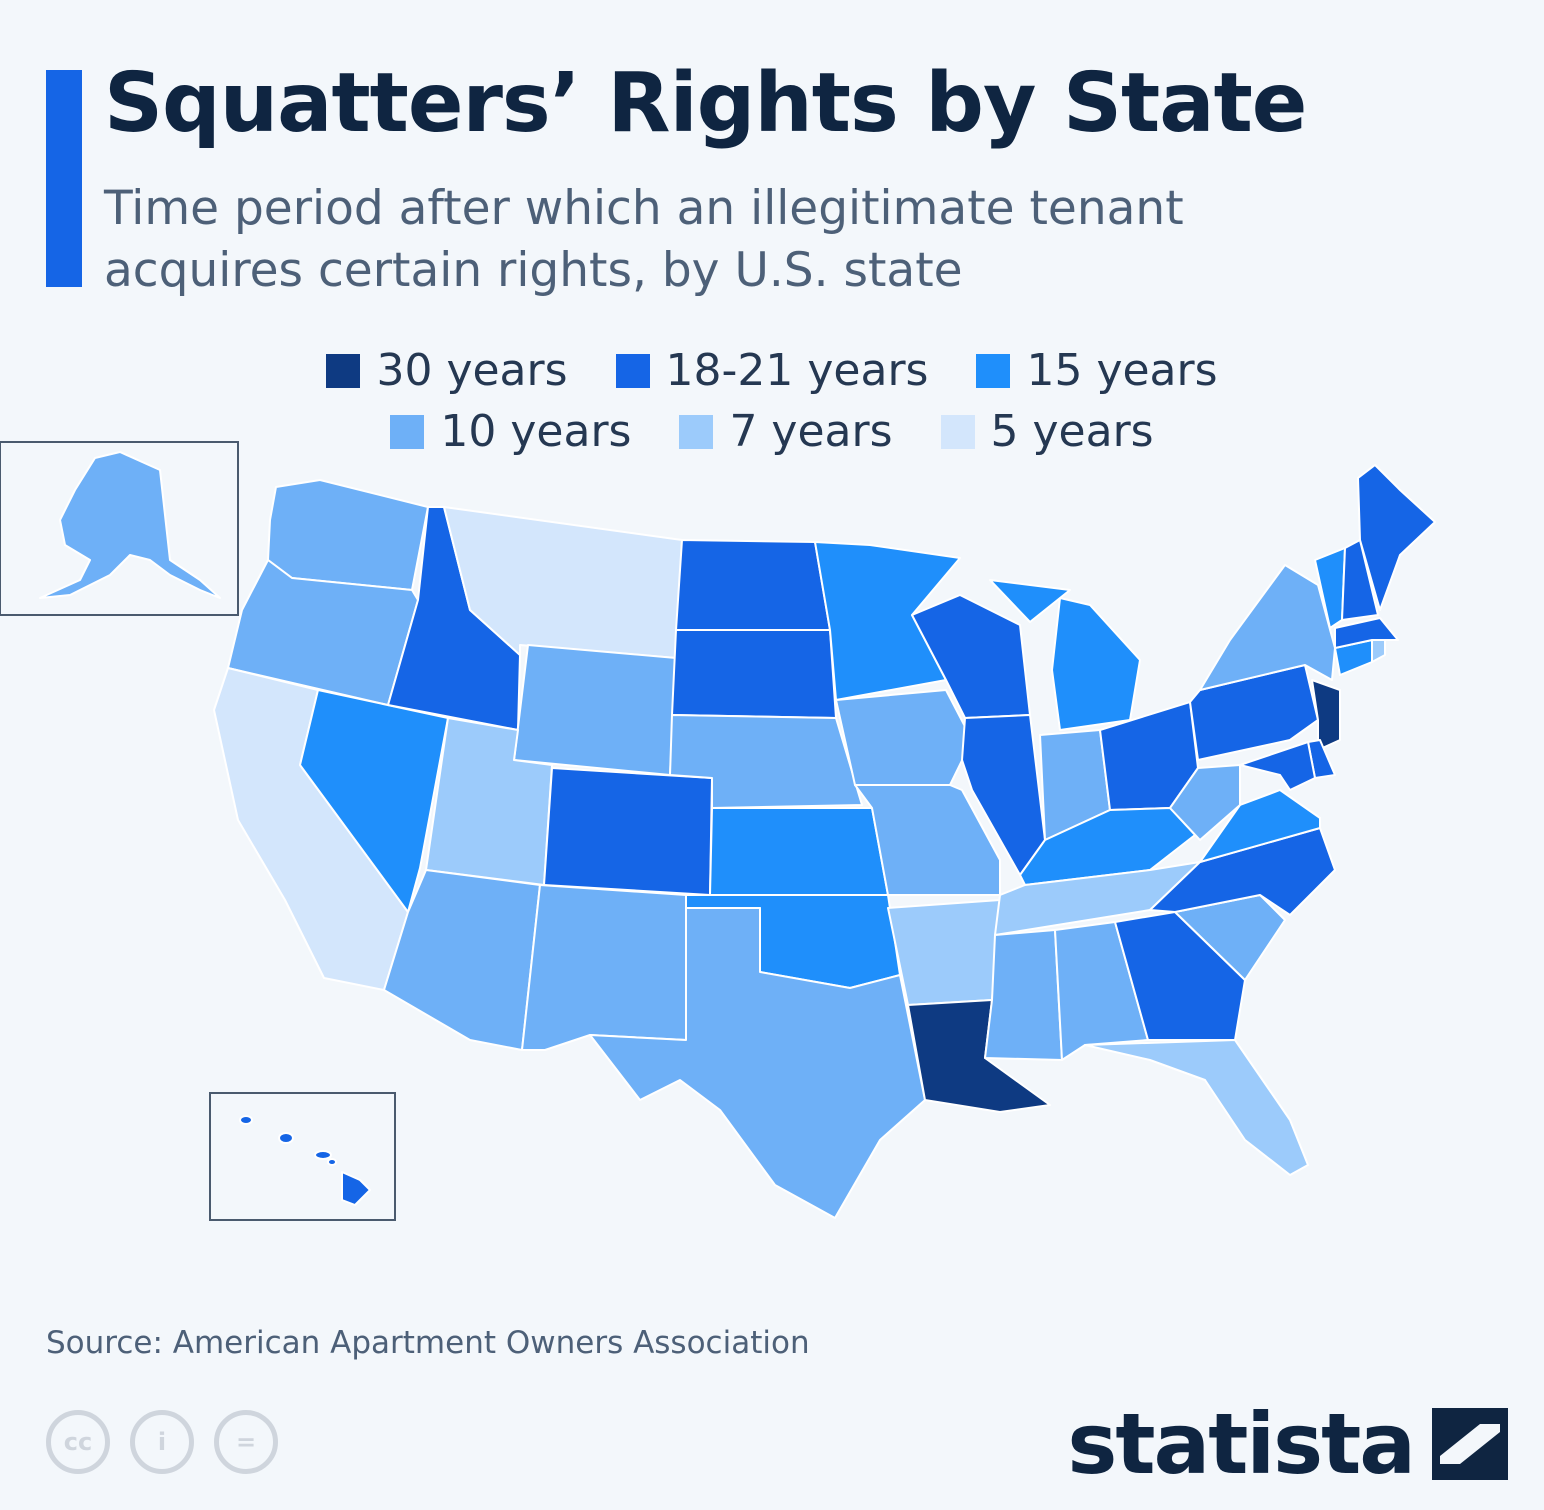  Describe the element at coordinates (1366, 633) in the screenshot. I see `state-ma` at that location.